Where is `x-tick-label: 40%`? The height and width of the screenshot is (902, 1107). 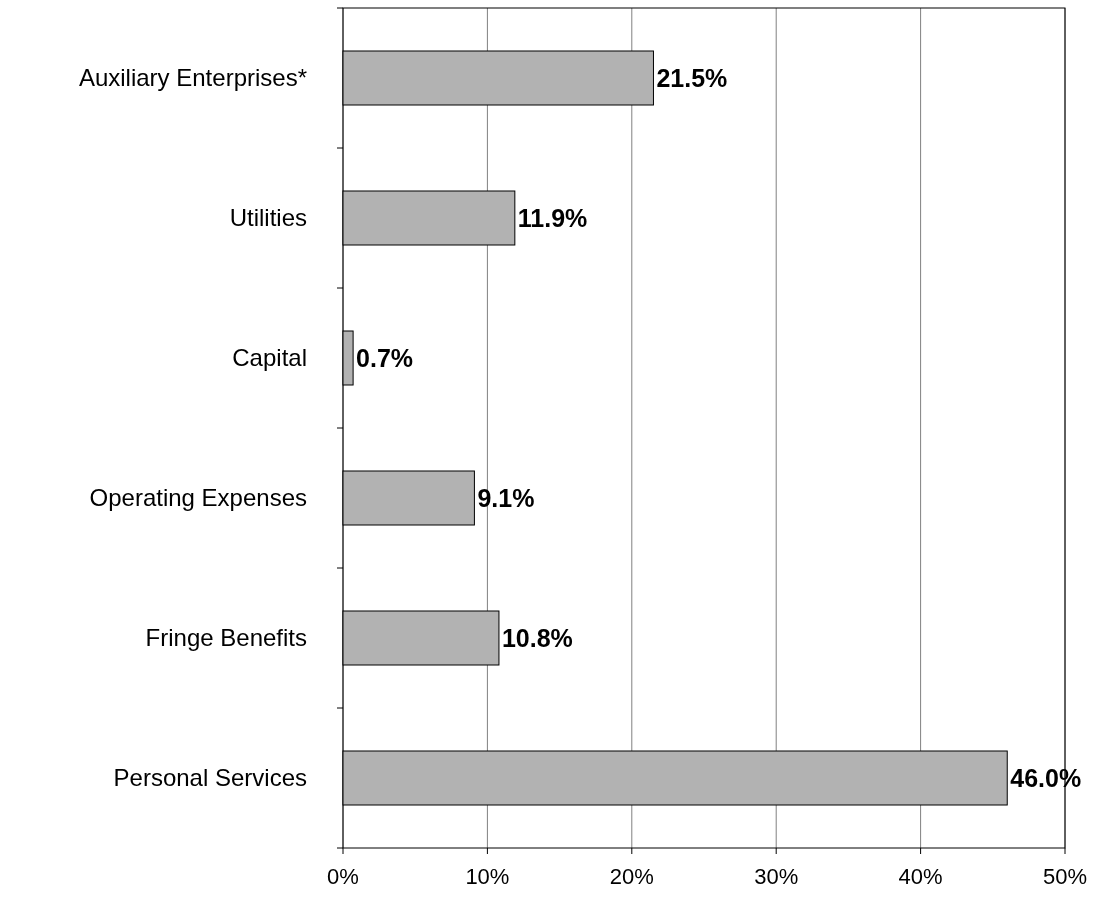 x-tick-label: 40% is located at coordinates (920, 876).